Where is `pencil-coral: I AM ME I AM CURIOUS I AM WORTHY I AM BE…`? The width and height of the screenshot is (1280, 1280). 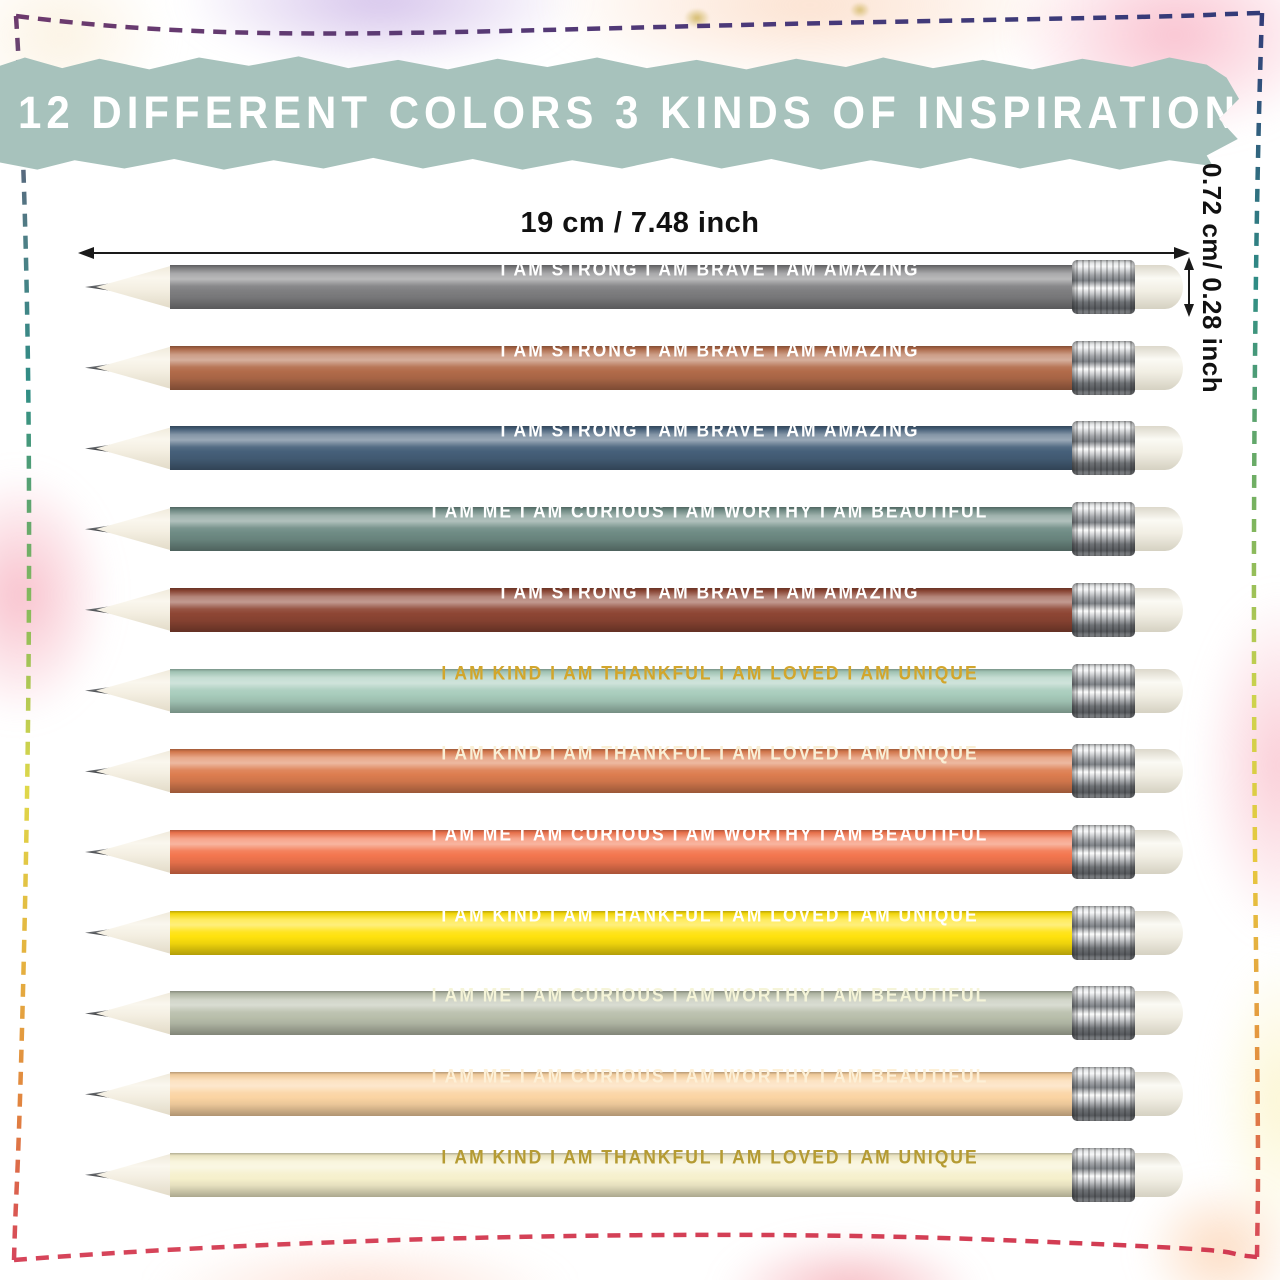
pencil-coral: I AM ME I AM CURIOUS I AM WORTHY I AM BE… is located at coordinates (640, 852).